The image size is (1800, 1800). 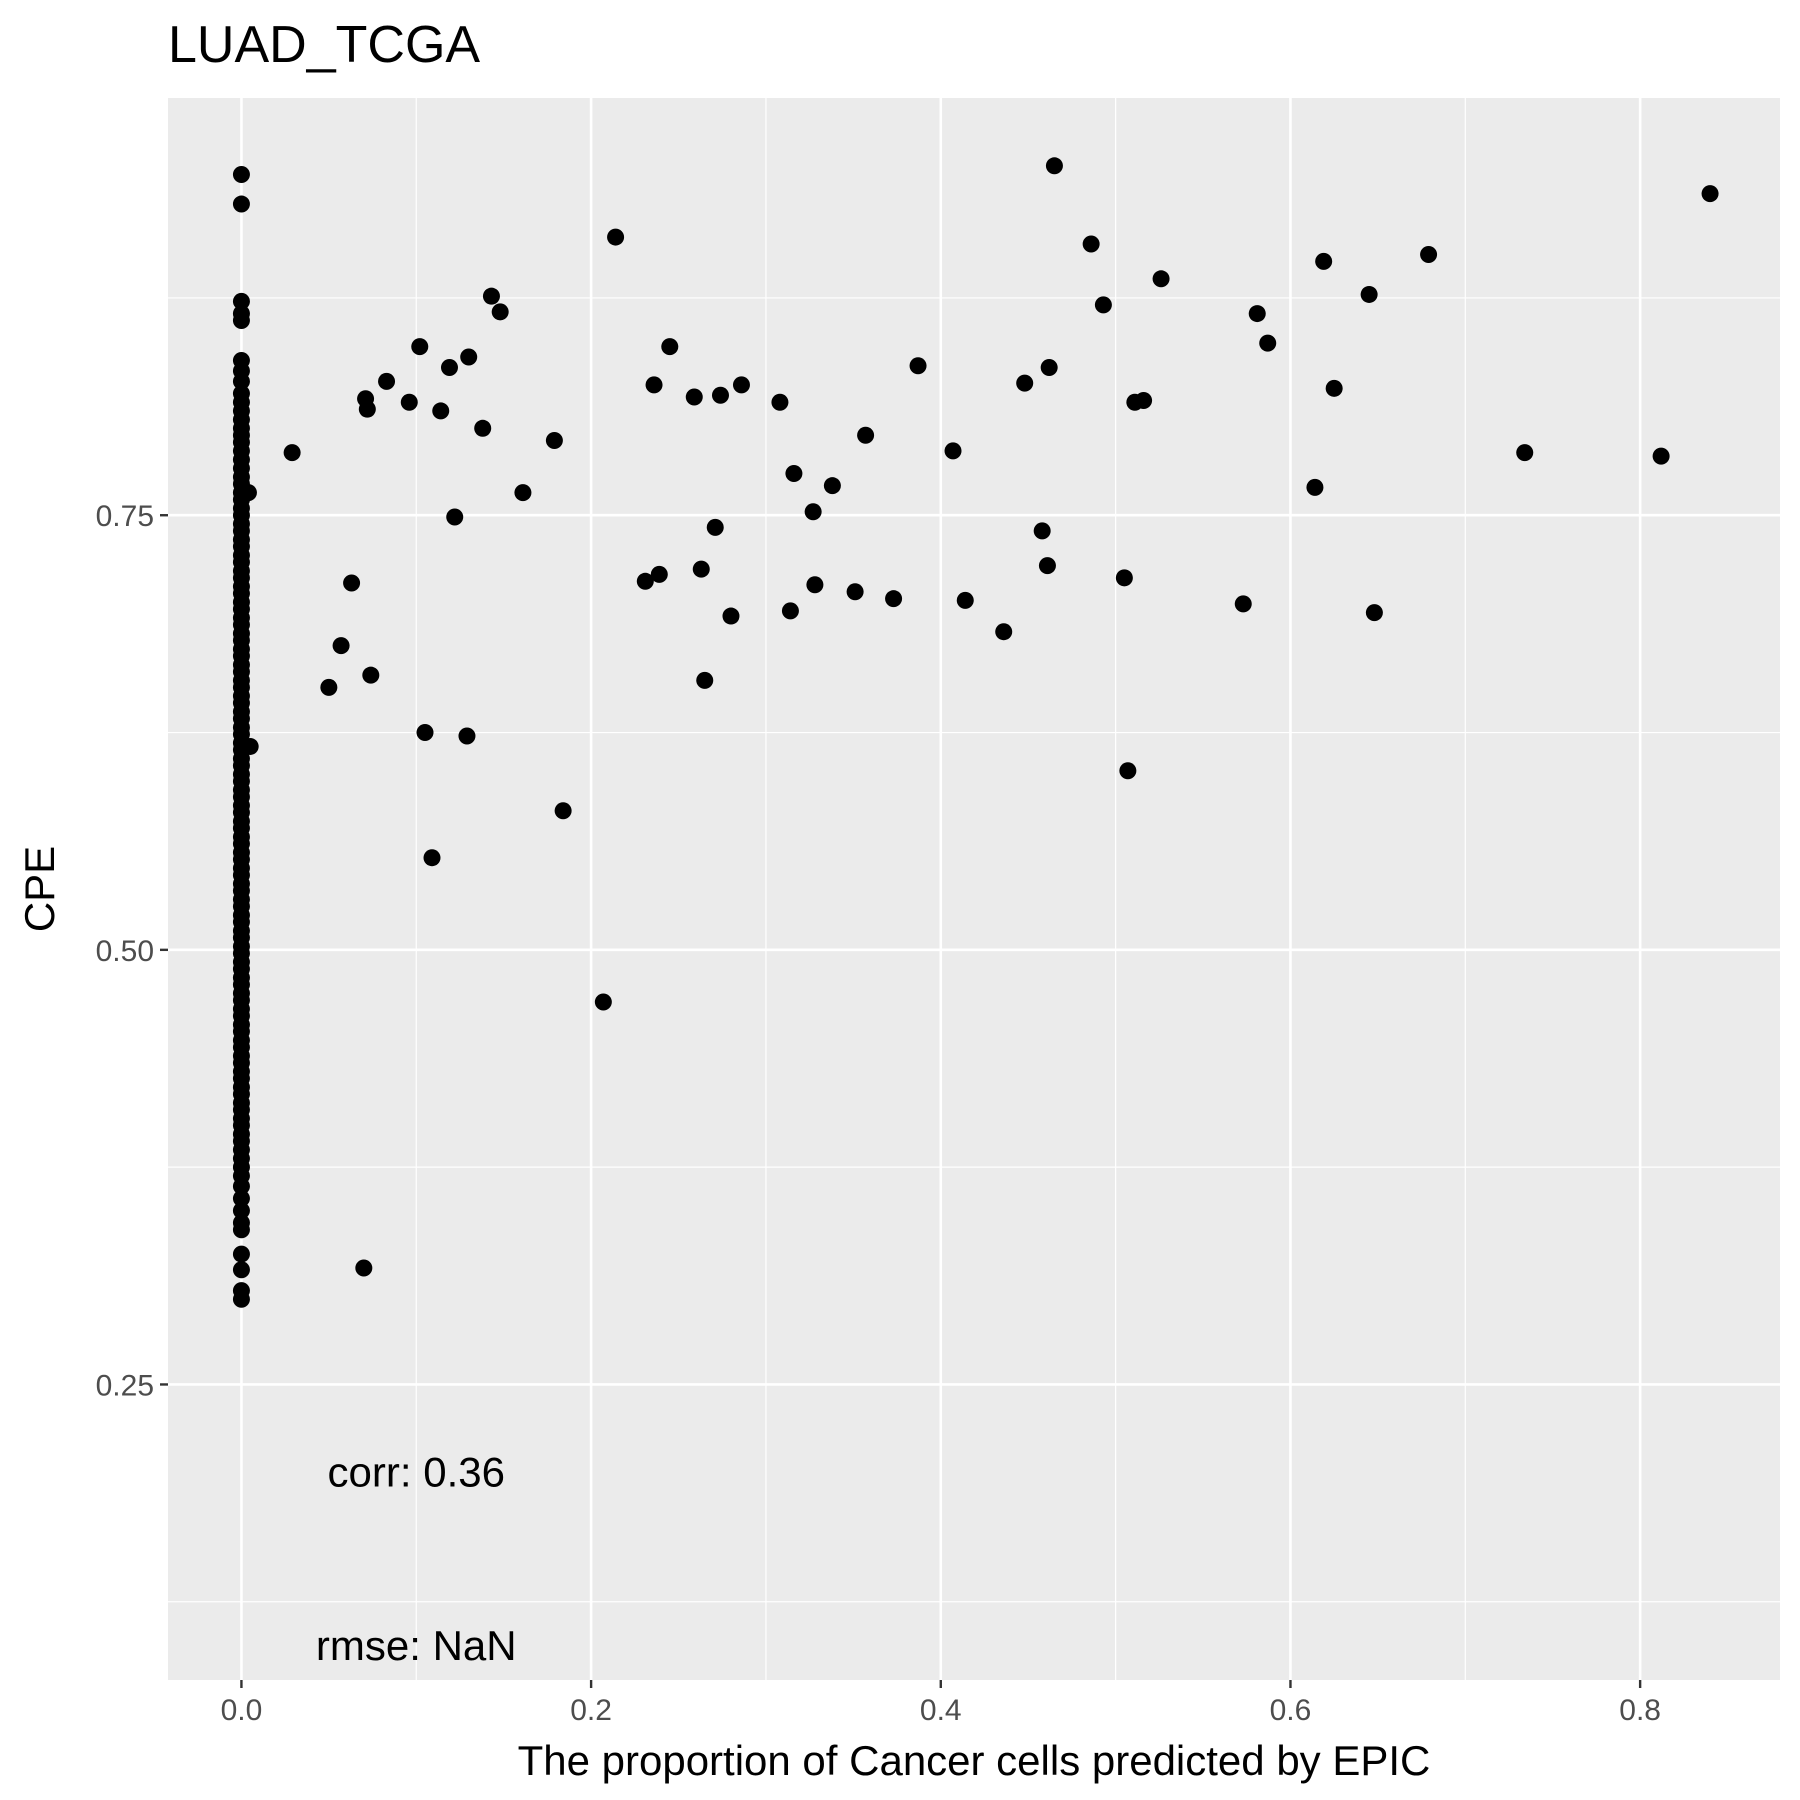 I want to click on y-tick-label-0: 0.25, so click(x=125, y=1385).